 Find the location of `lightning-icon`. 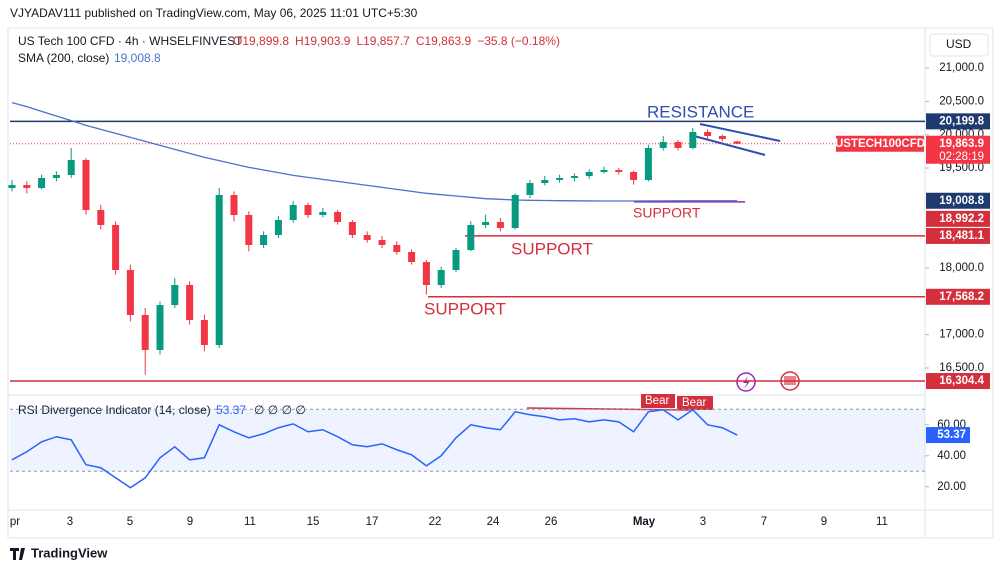

lightning-icon is located at coordinates (746, 382).